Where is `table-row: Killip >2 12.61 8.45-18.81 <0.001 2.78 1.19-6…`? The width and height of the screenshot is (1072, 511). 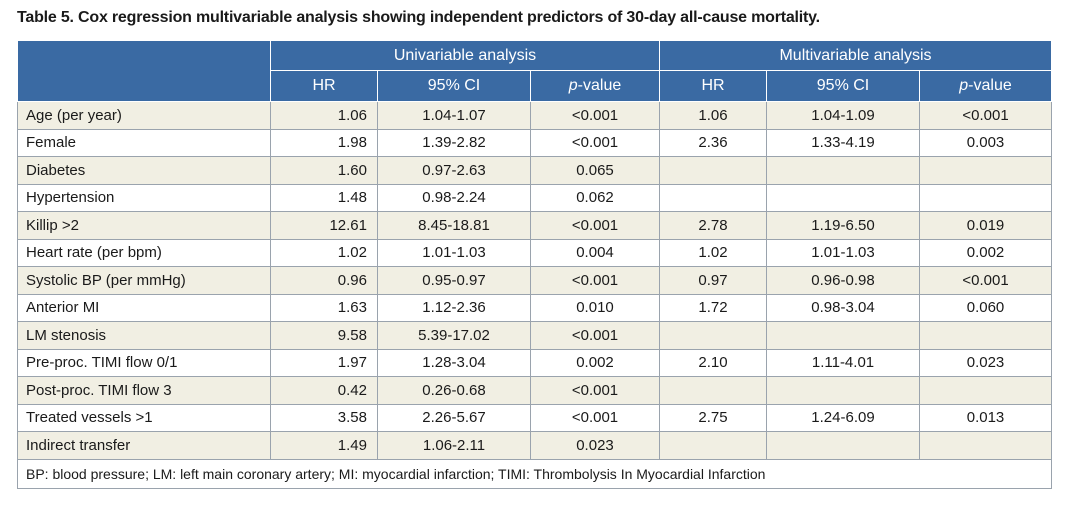 table-row: Killip >2 12.61 8.45-18.81 <0.001 2.78 1.19-6… is located at coordinates (535, 225).